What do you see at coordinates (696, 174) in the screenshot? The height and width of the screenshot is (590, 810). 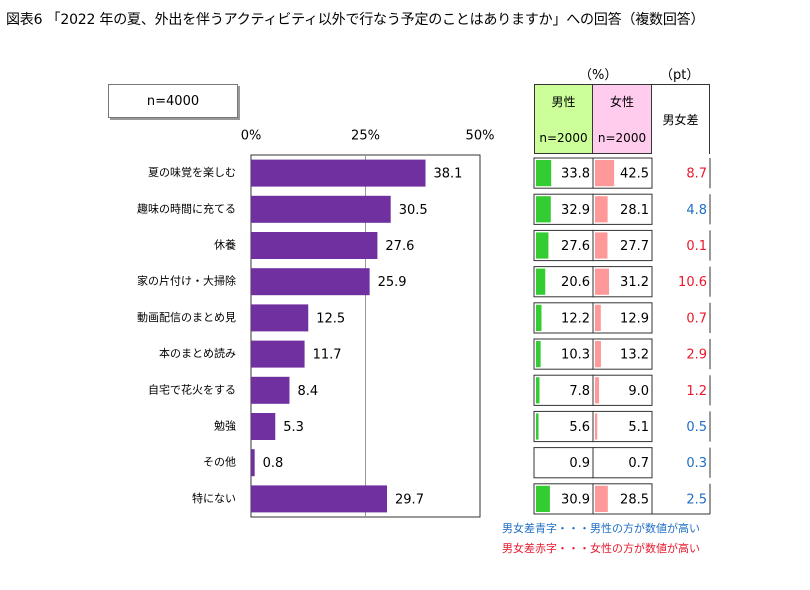 I see `diff-value: 8.7` at bounding box center [696, 174].